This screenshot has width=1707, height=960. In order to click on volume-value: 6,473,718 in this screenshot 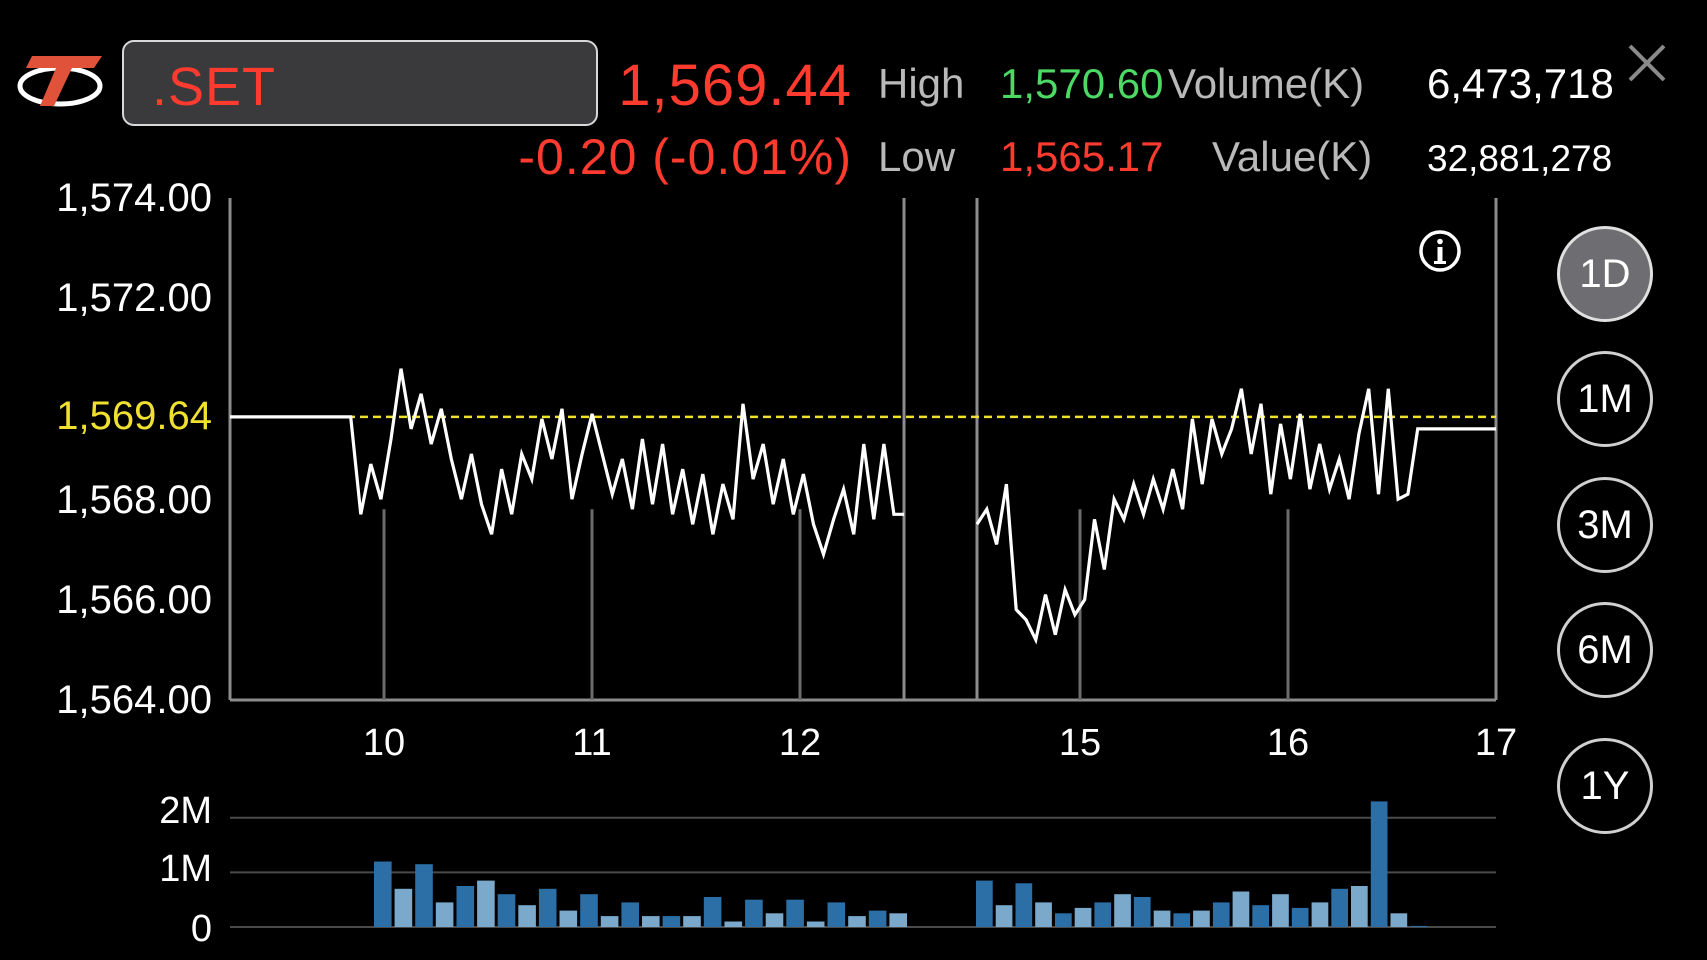, I will do `click(1520, 83)`.